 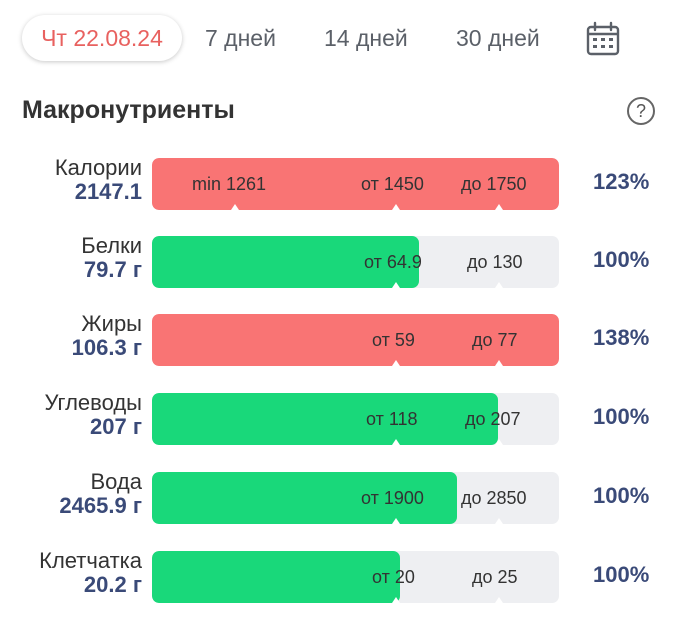 I want to click on nutrient-value: 2465.9 г, so click(x=100, y=505).